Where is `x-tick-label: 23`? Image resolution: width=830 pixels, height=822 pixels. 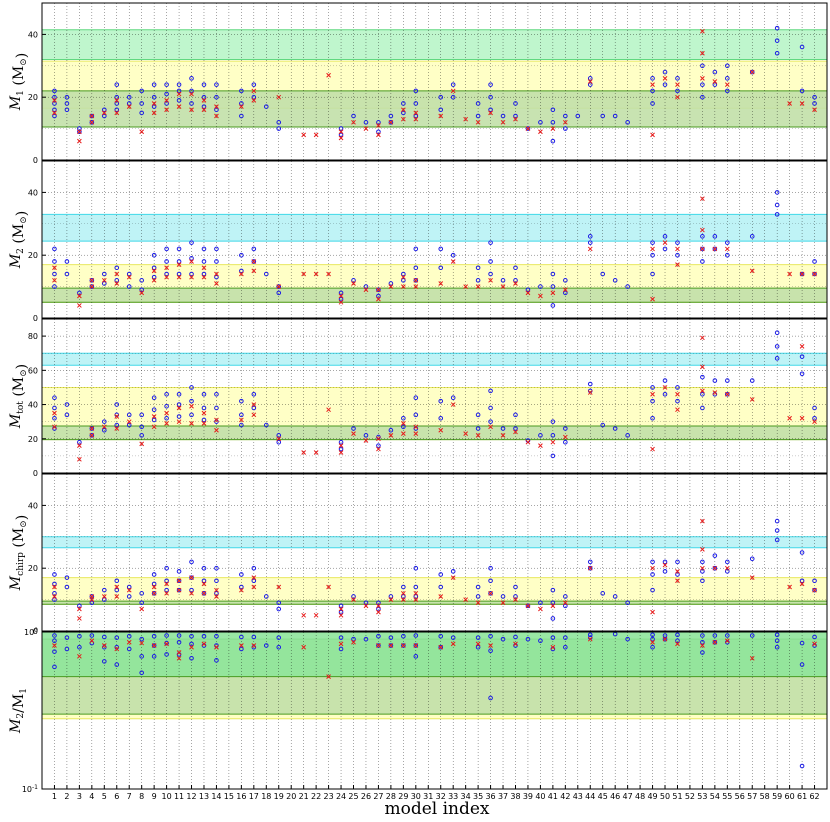 x-tick-label: 23 is located at coordinates (328, 796).